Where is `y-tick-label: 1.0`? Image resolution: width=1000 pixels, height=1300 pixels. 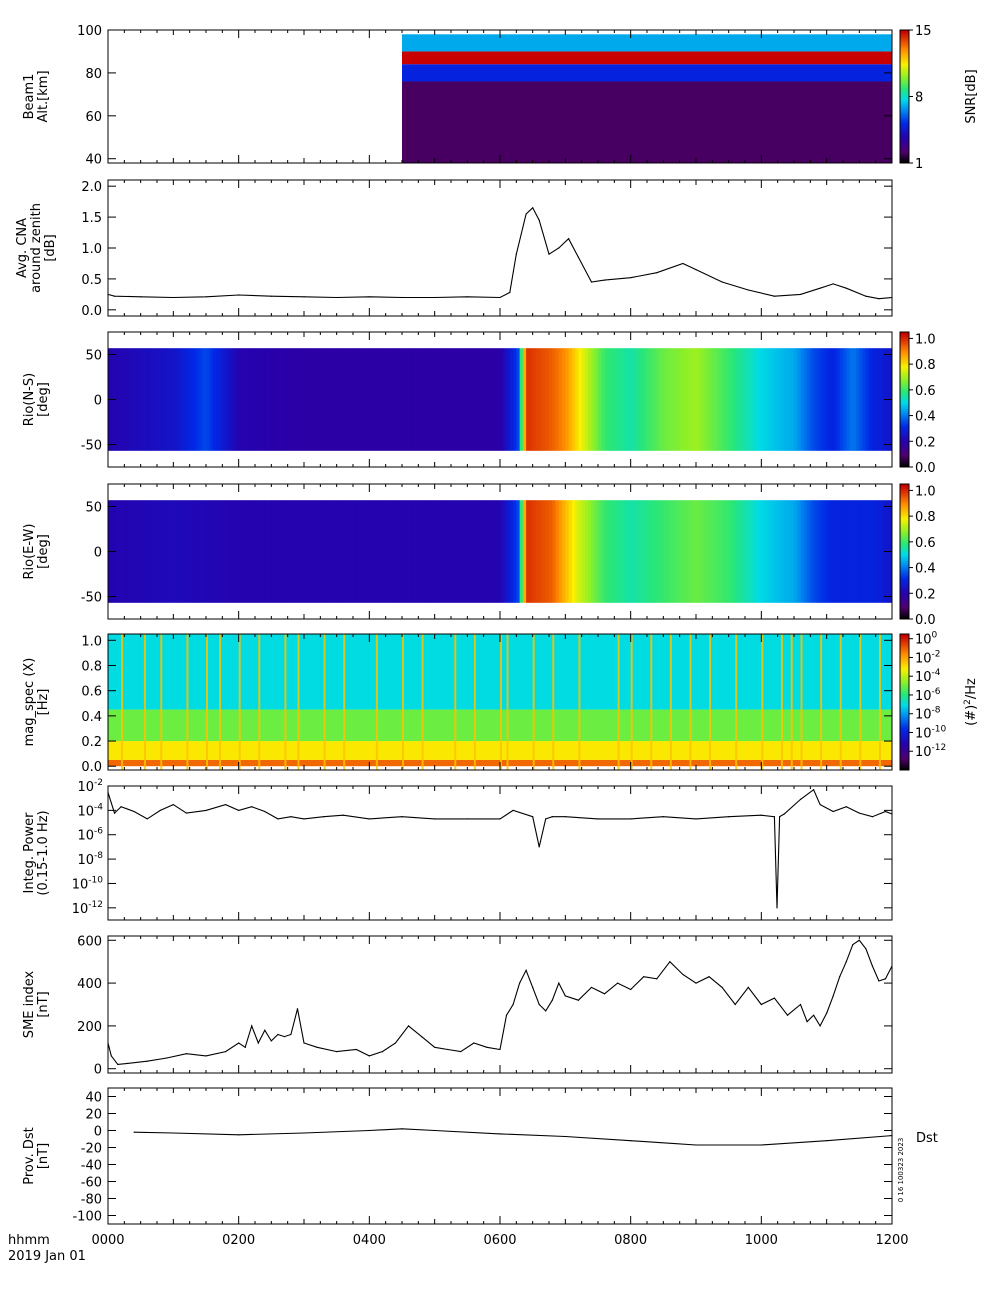
y-tick-label: 1.0 is located at coordinates (91, 249).